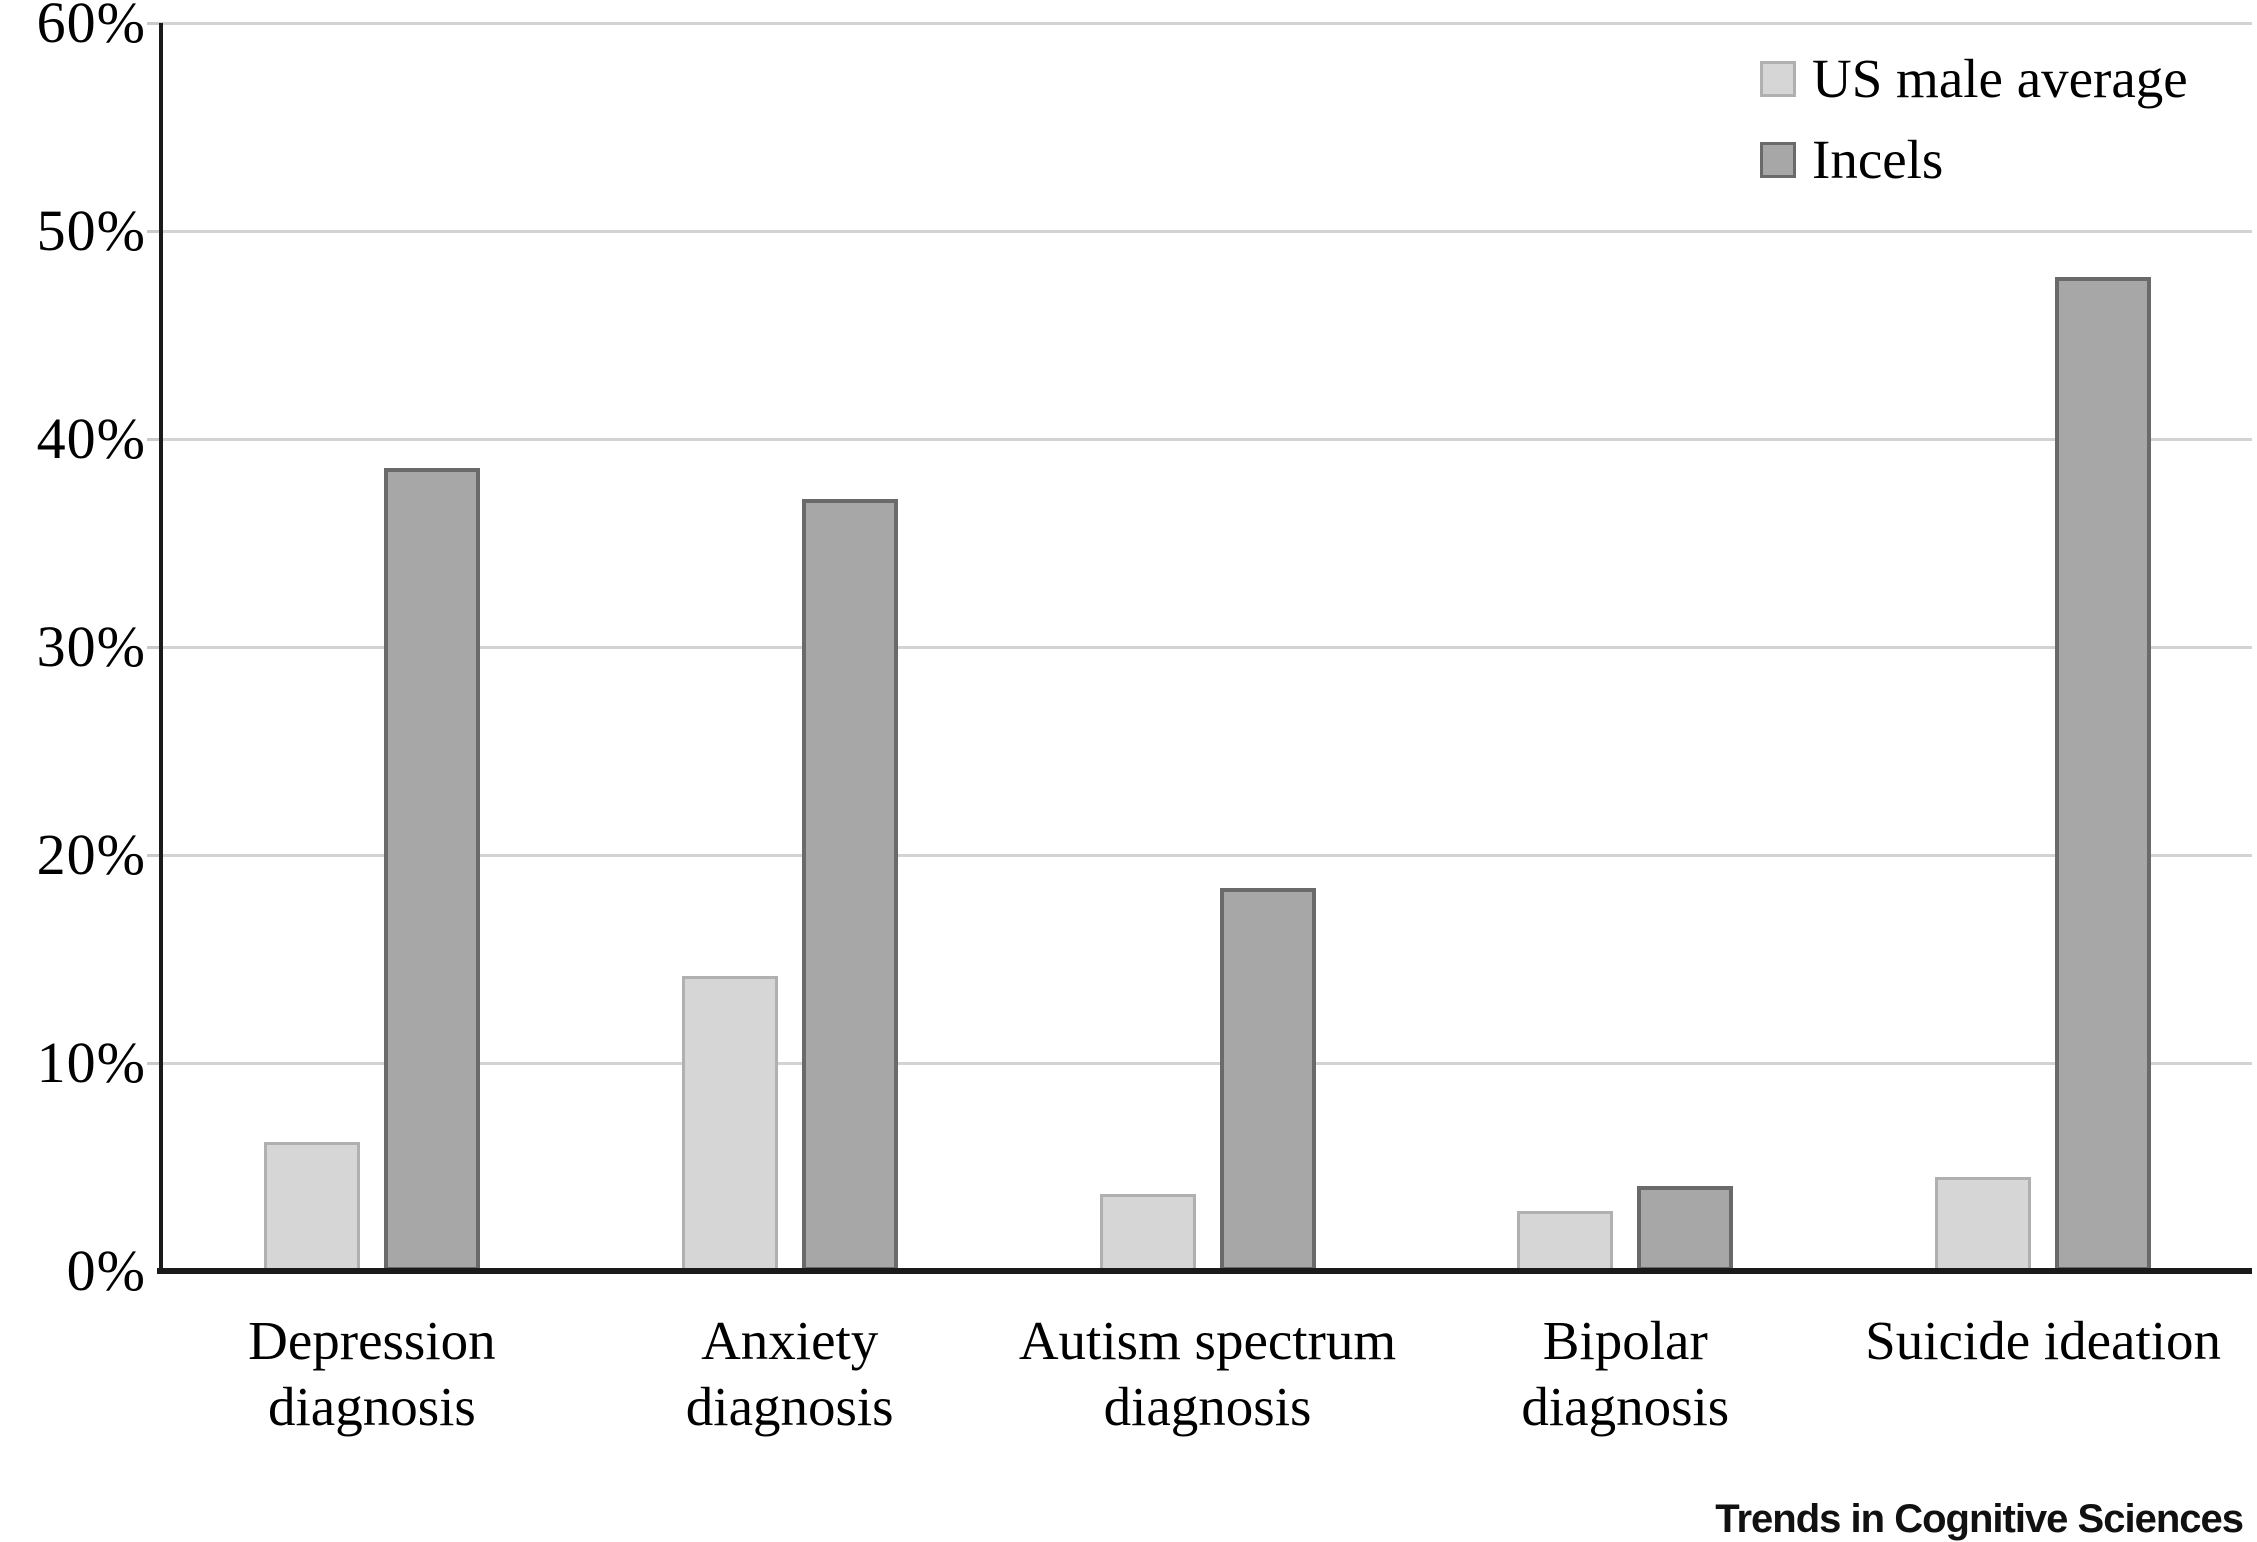 This screenshot has height=1542, width=2257. I want to click on x-category-label-5: Suicide ideation, so click(2043, 1340).